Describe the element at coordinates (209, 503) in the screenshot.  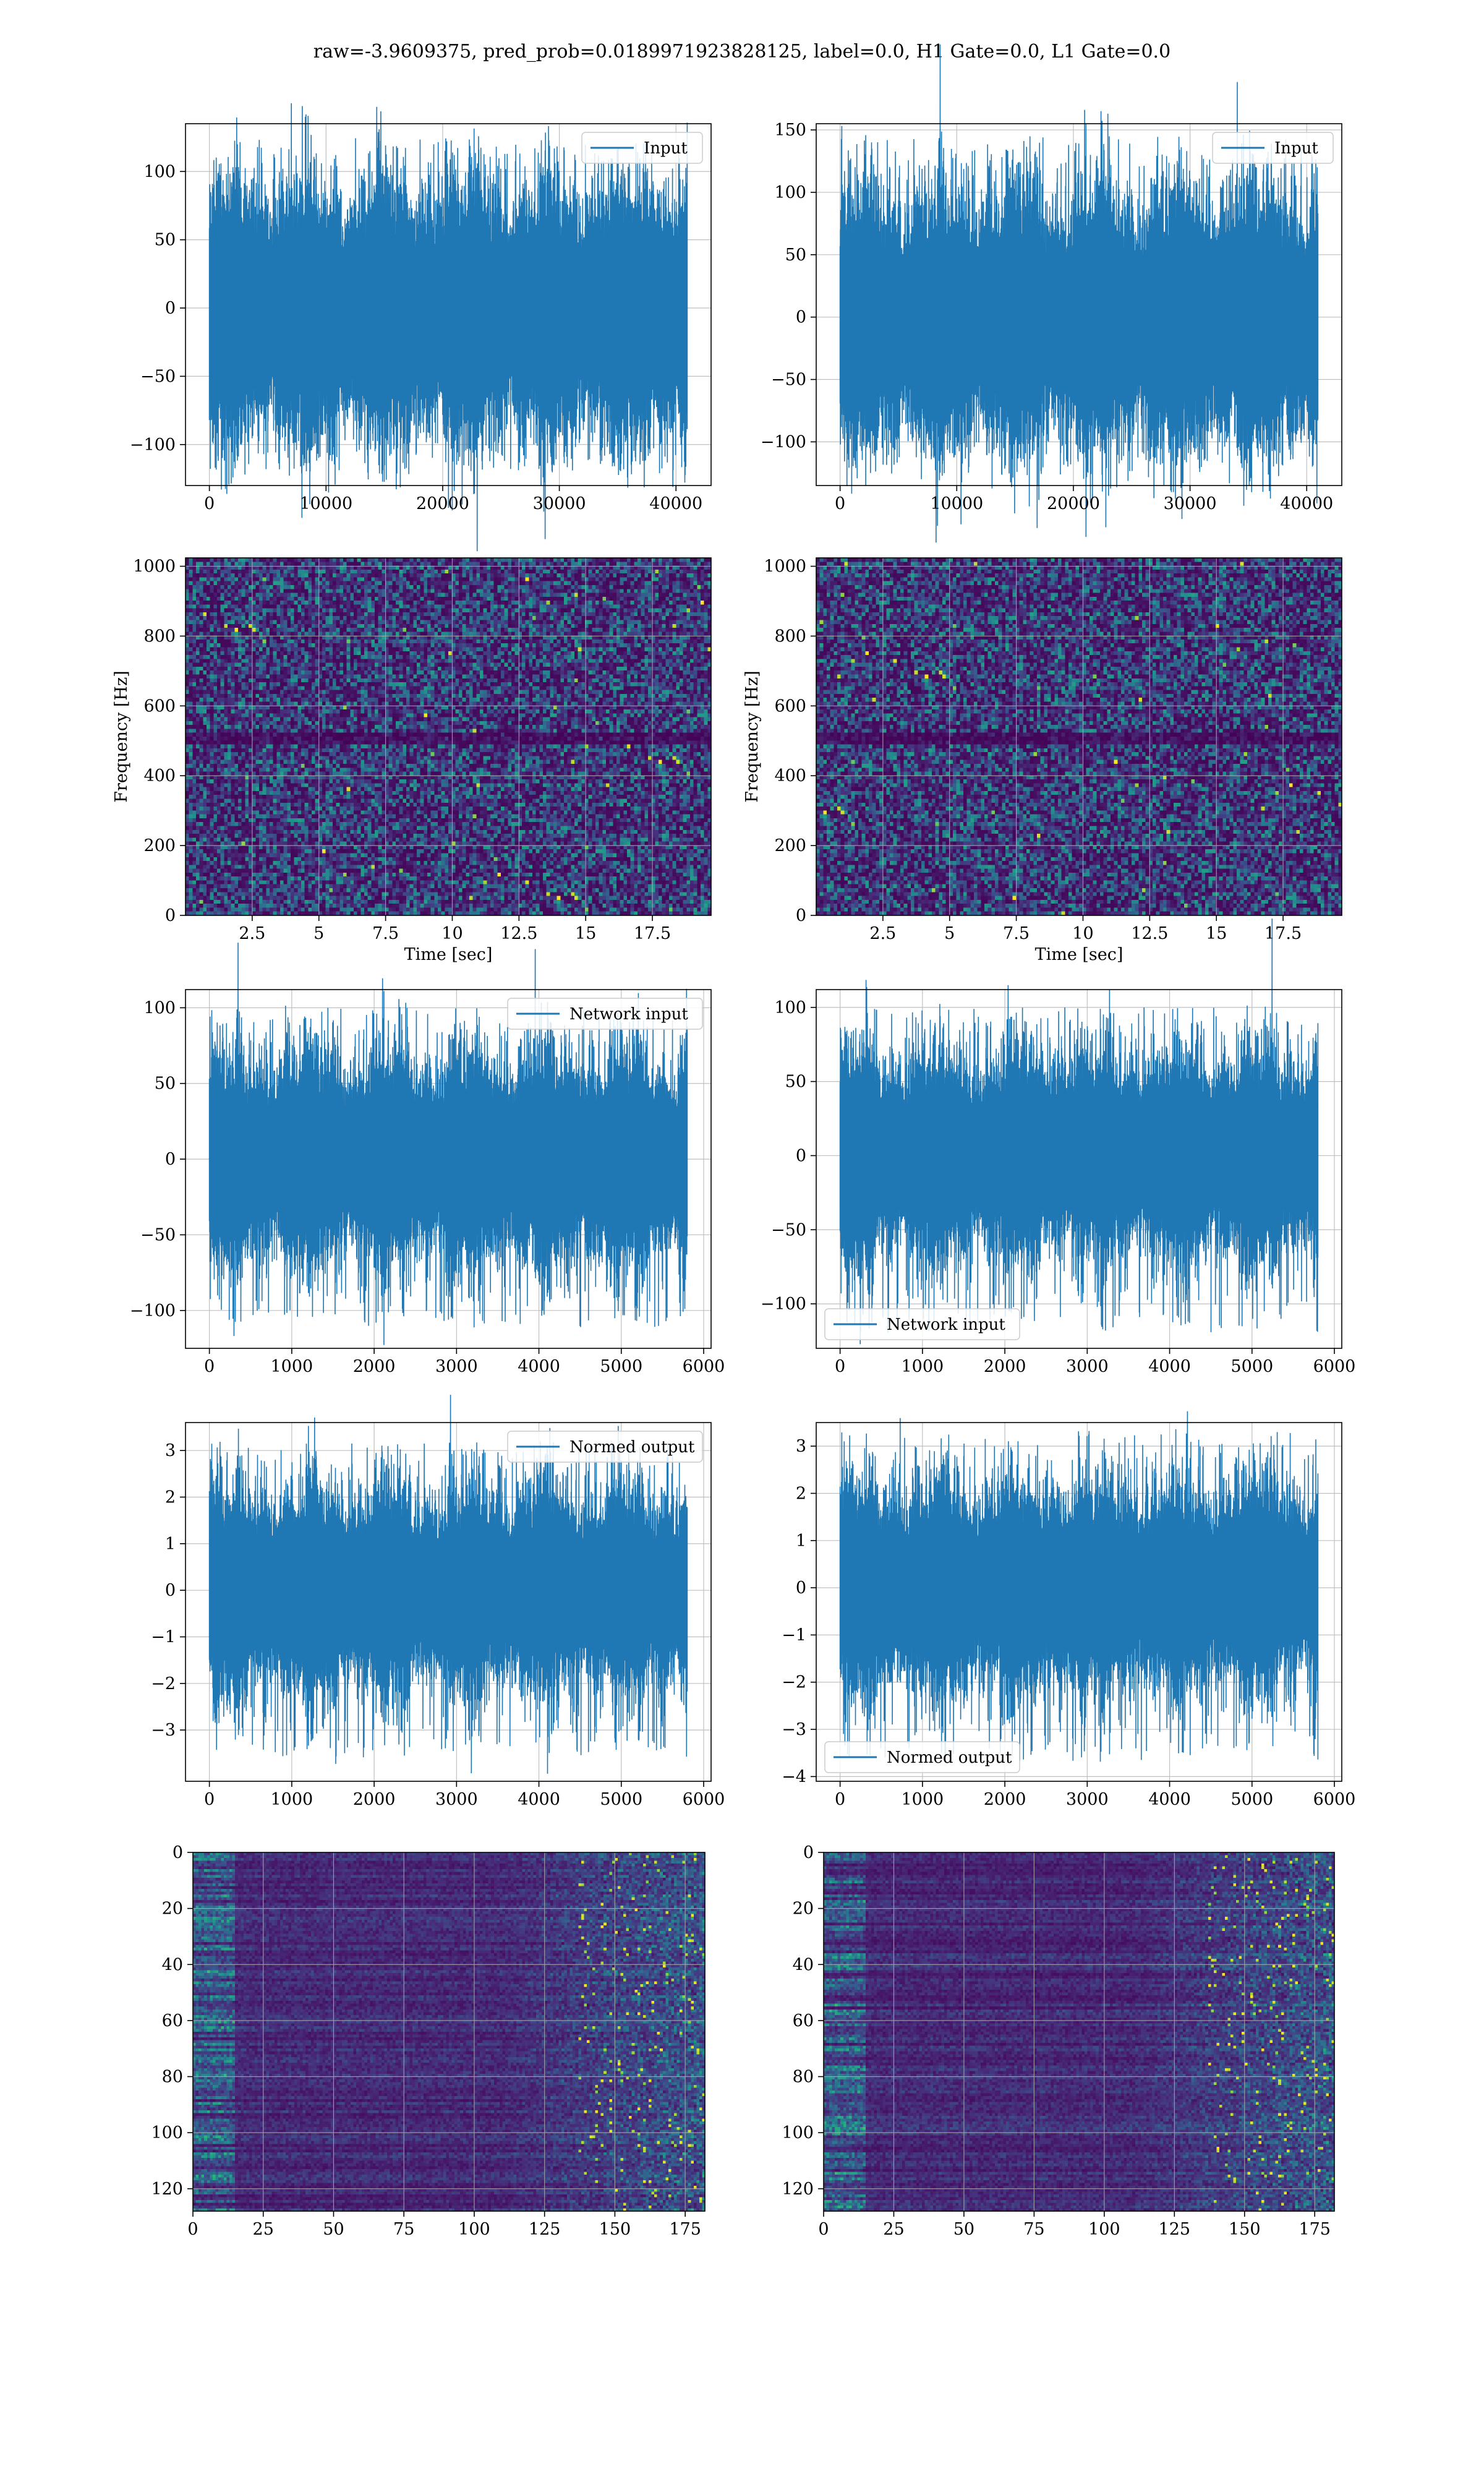
I see `x-tick-label: 0` at that location.